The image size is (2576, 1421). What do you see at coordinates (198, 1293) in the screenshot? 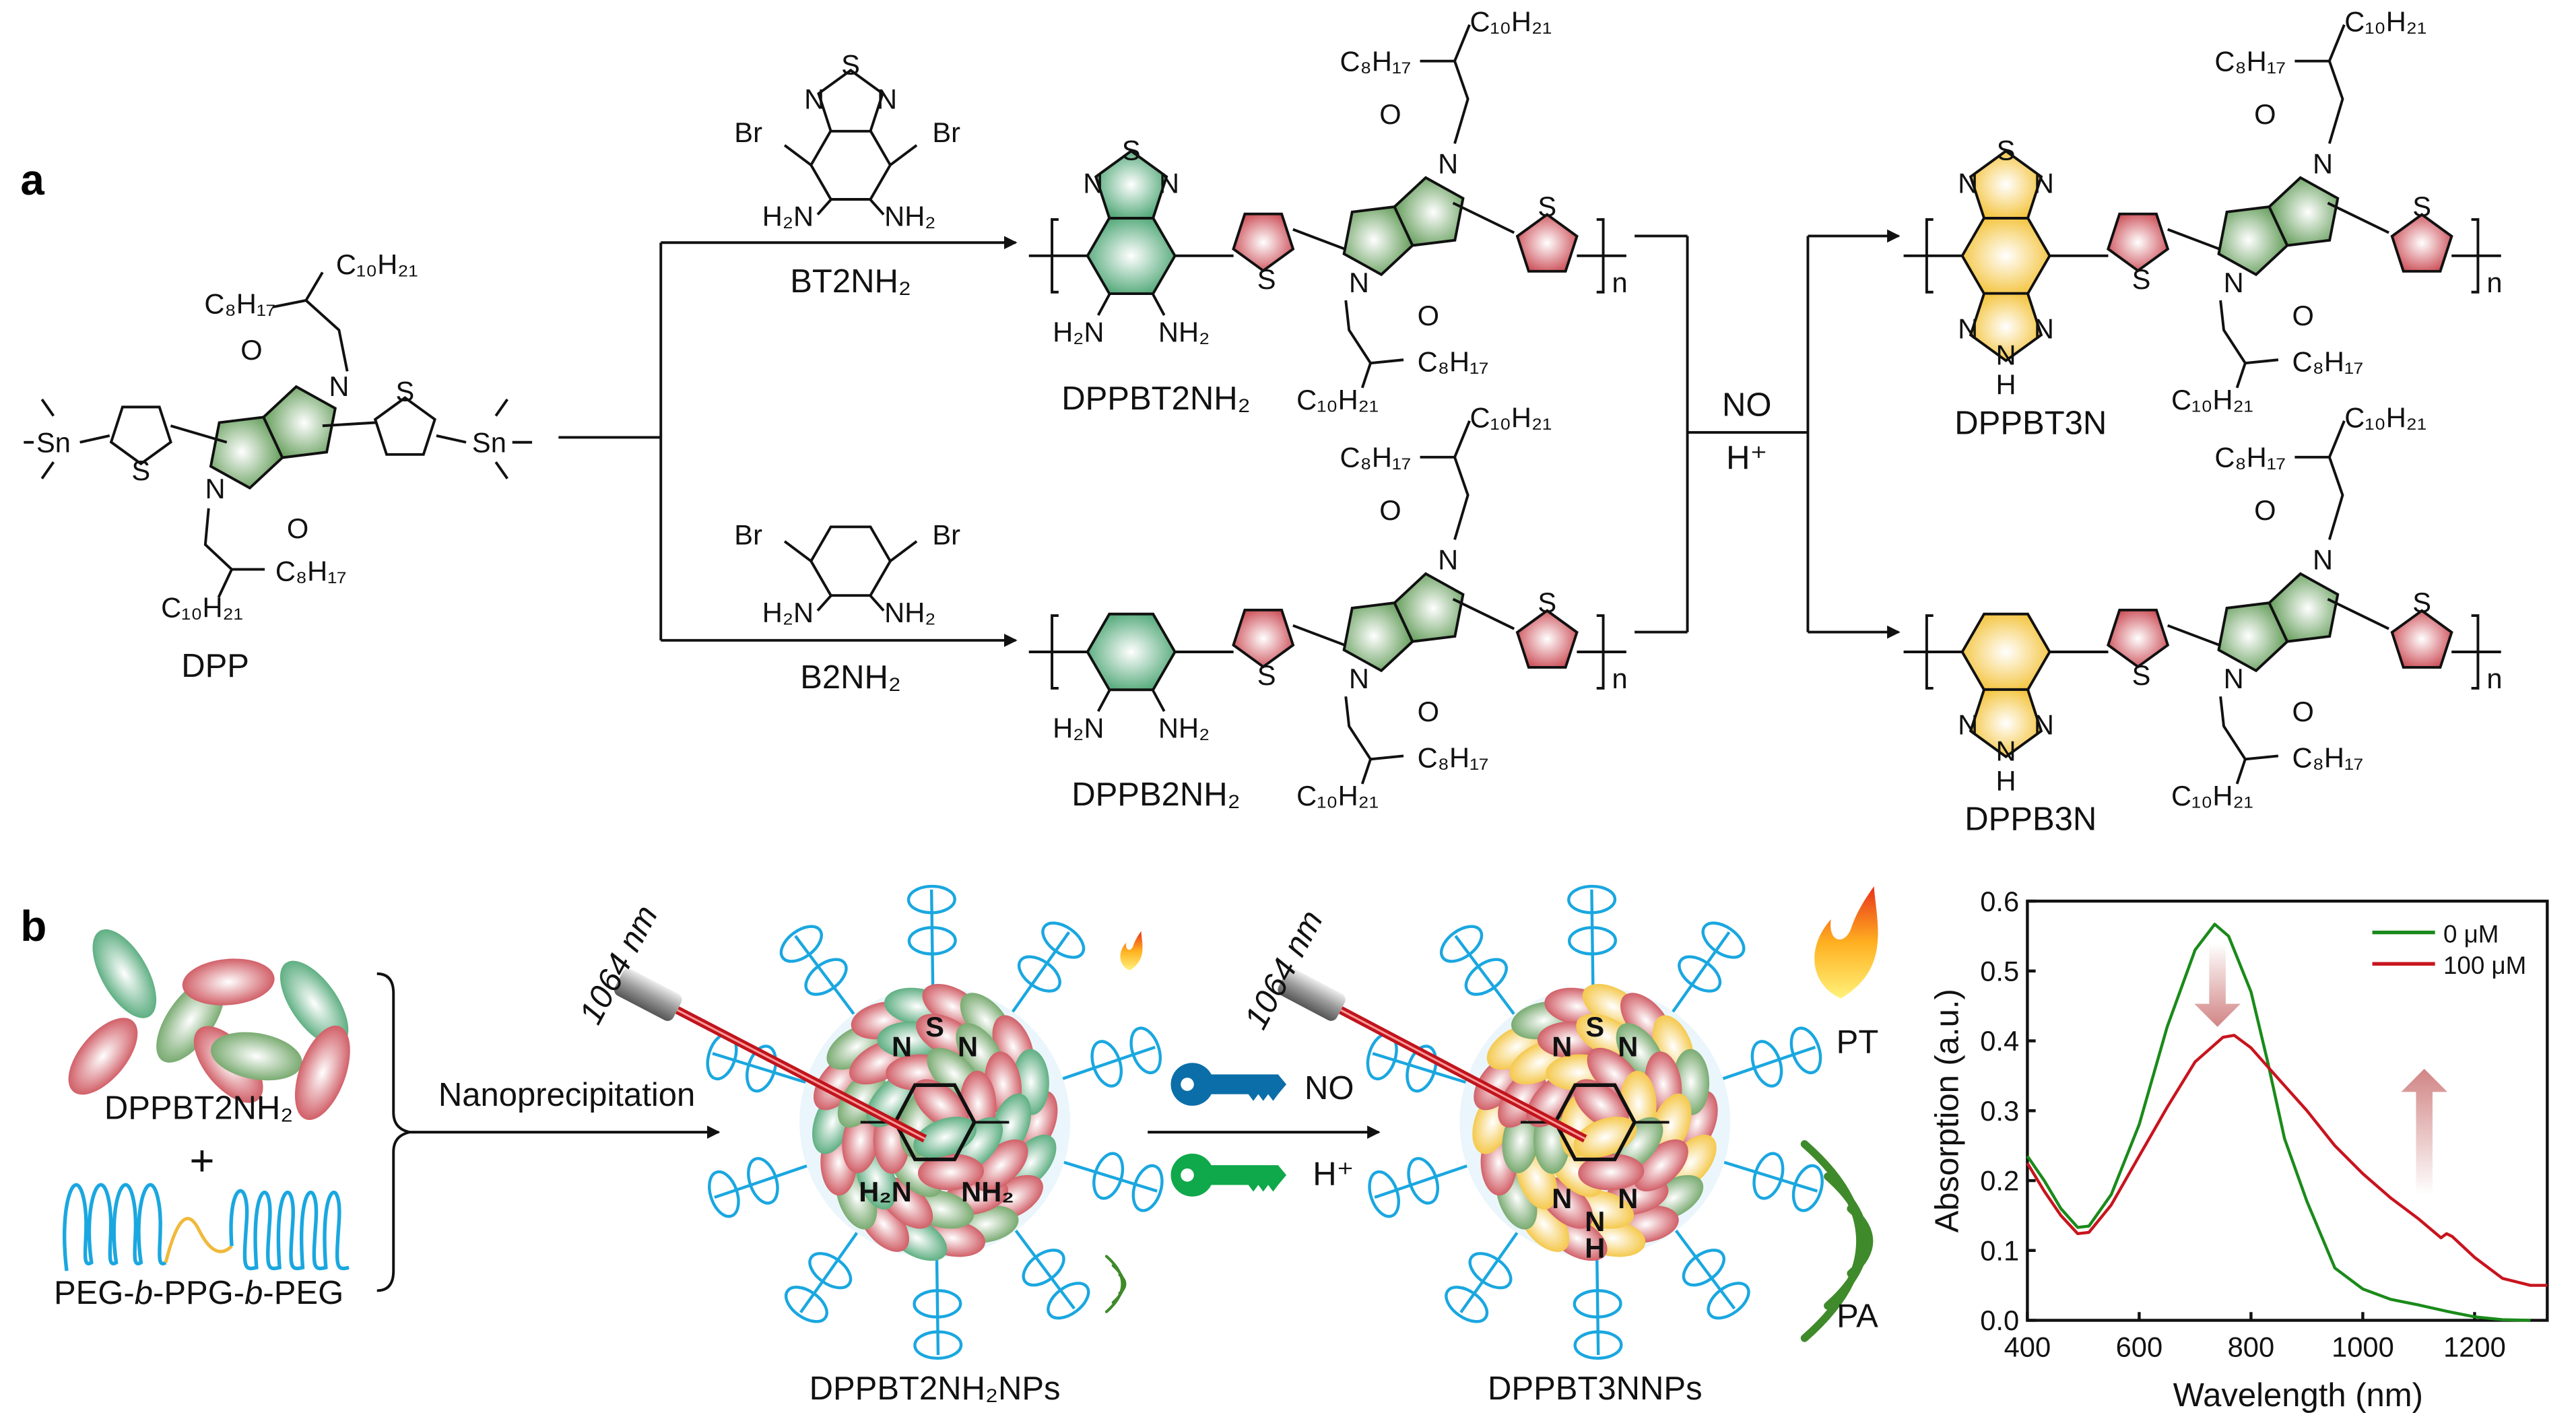
I see `copolymer-part: -PPG-` at bounding box center [198, 1293].